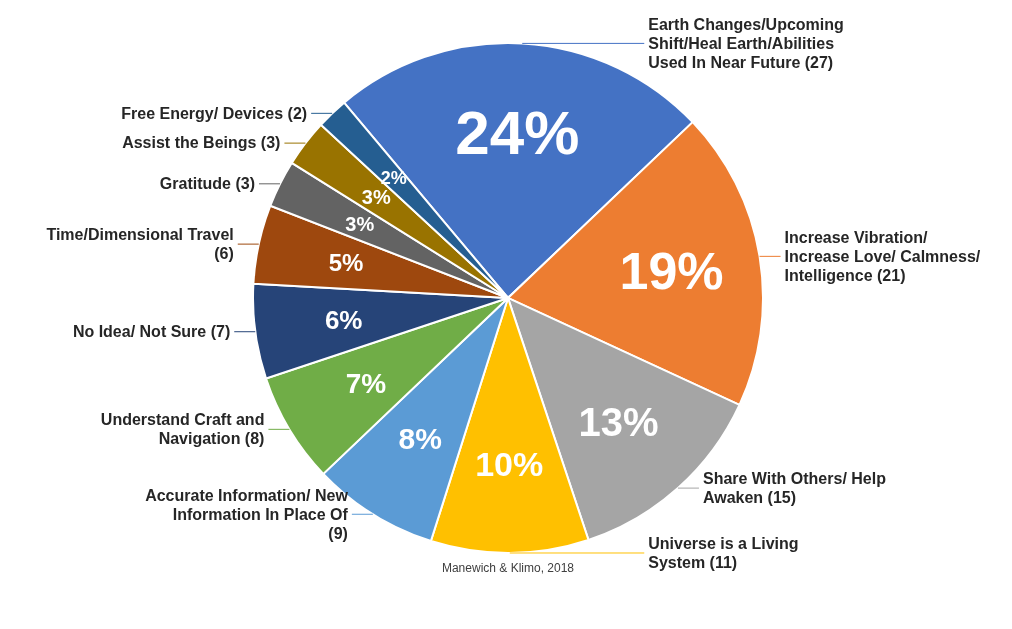 Image resolution: width=1012 pixels, height=629 pixels. I want to click on data-label: 19%, so click(671, 270).